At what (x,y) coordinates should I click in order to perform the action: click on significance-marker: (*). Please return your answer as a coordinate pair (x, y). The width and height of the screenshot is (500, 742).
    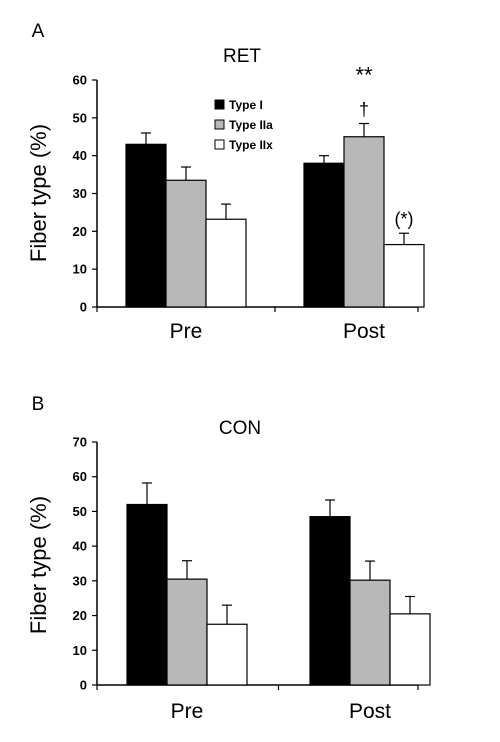
    Looking at the image, I should click on (404, 219).